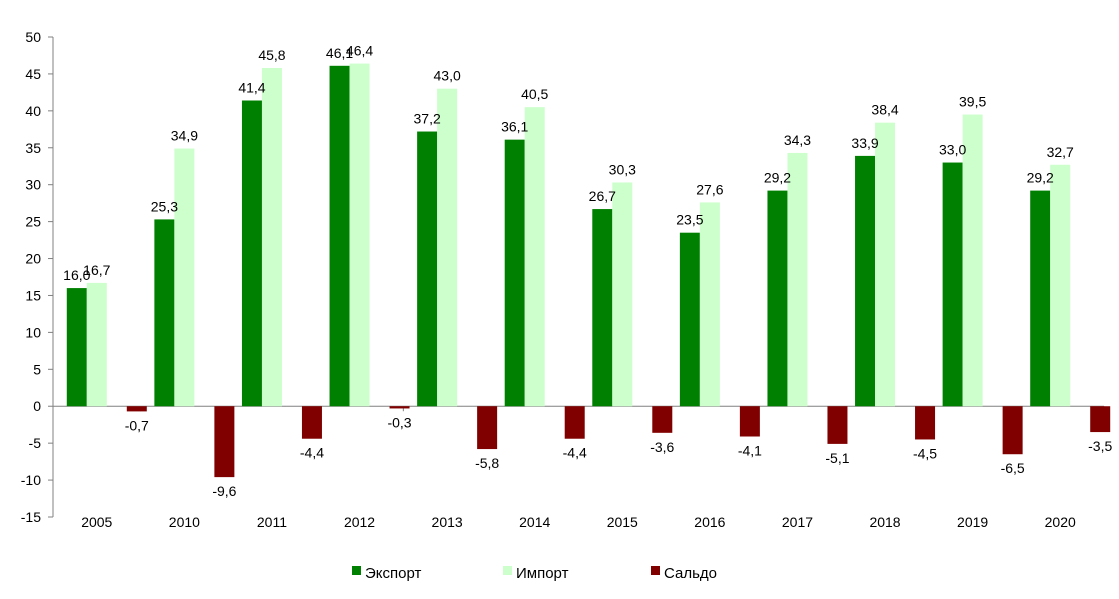 The image size is (1119, 599). What do you see at coordinates (447, 76) in the screenshot?
I see `data-label-import: 43,0` at bounding box center [447, 76].